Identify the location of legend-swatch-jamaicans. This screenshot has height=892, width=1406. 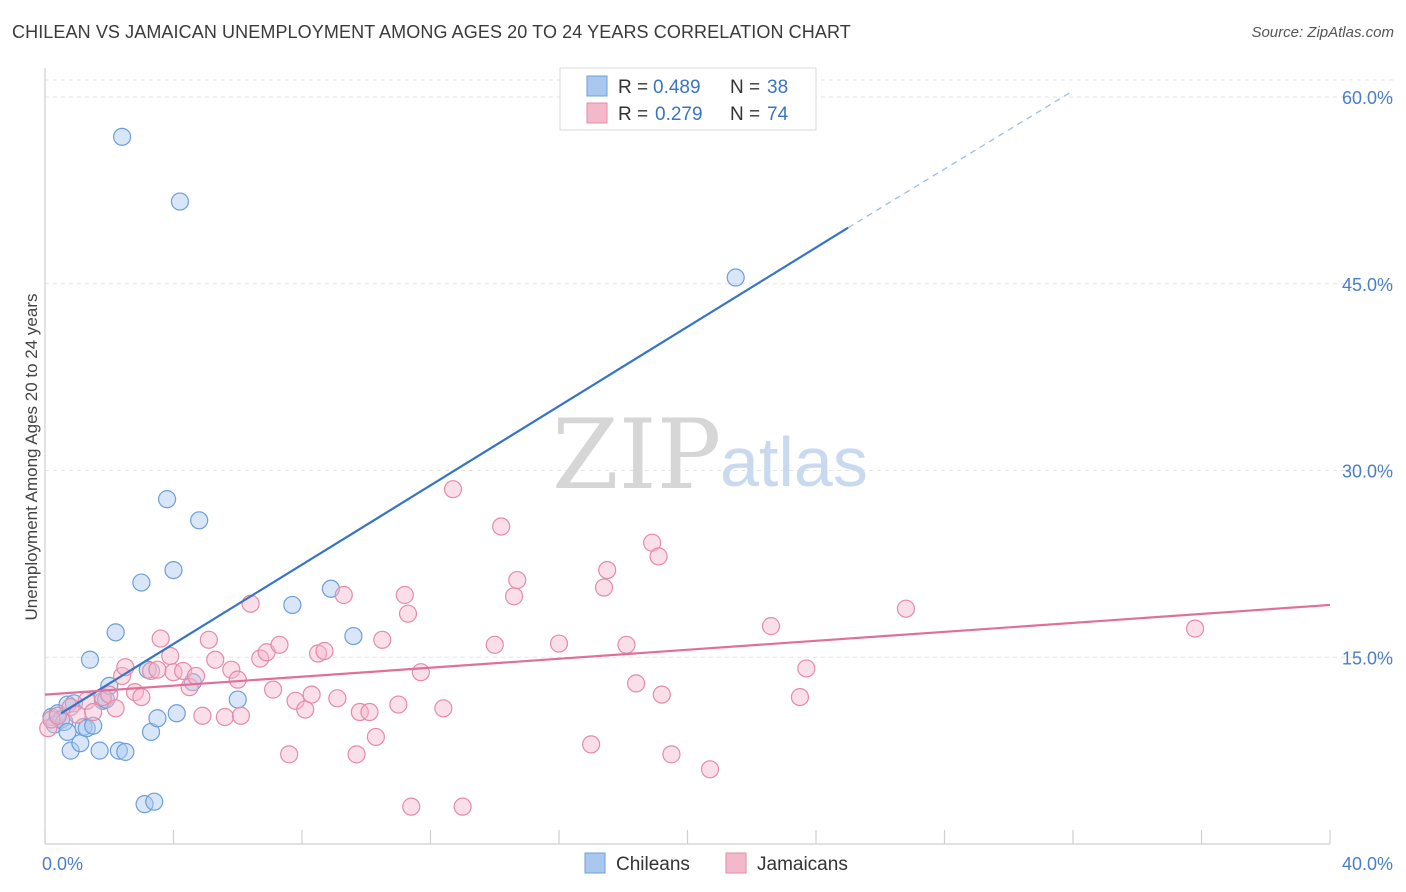
(597, 113).